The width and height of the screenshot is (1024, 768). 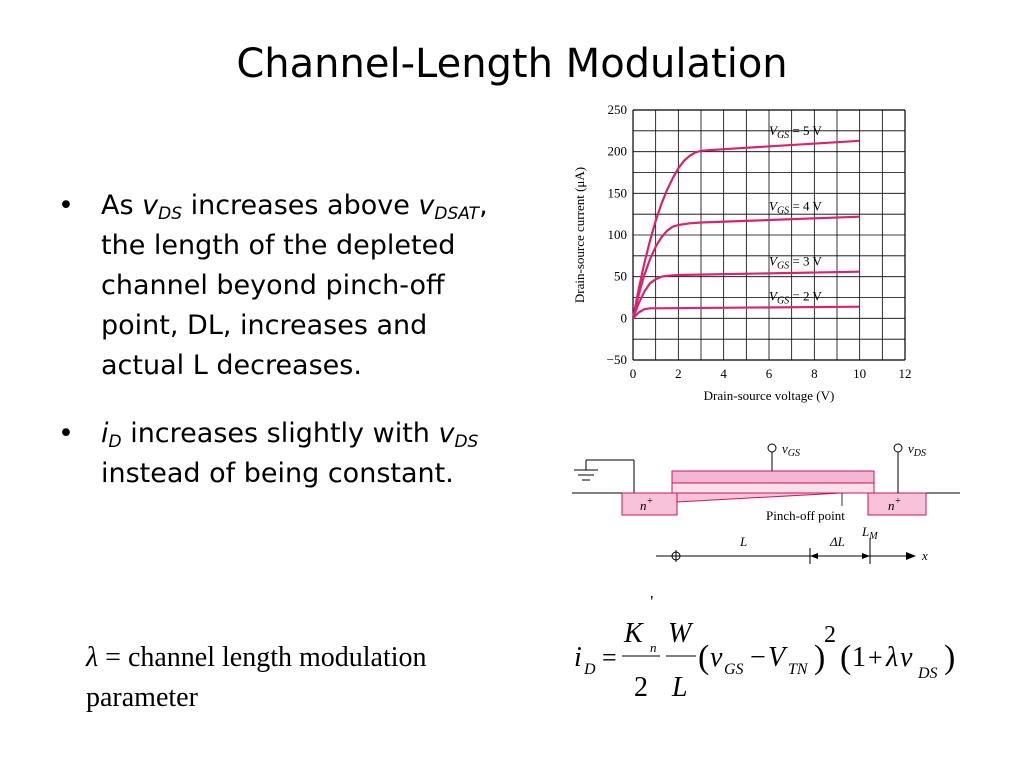 I want to click on lm-label: LM, so click(x=869, y=533).